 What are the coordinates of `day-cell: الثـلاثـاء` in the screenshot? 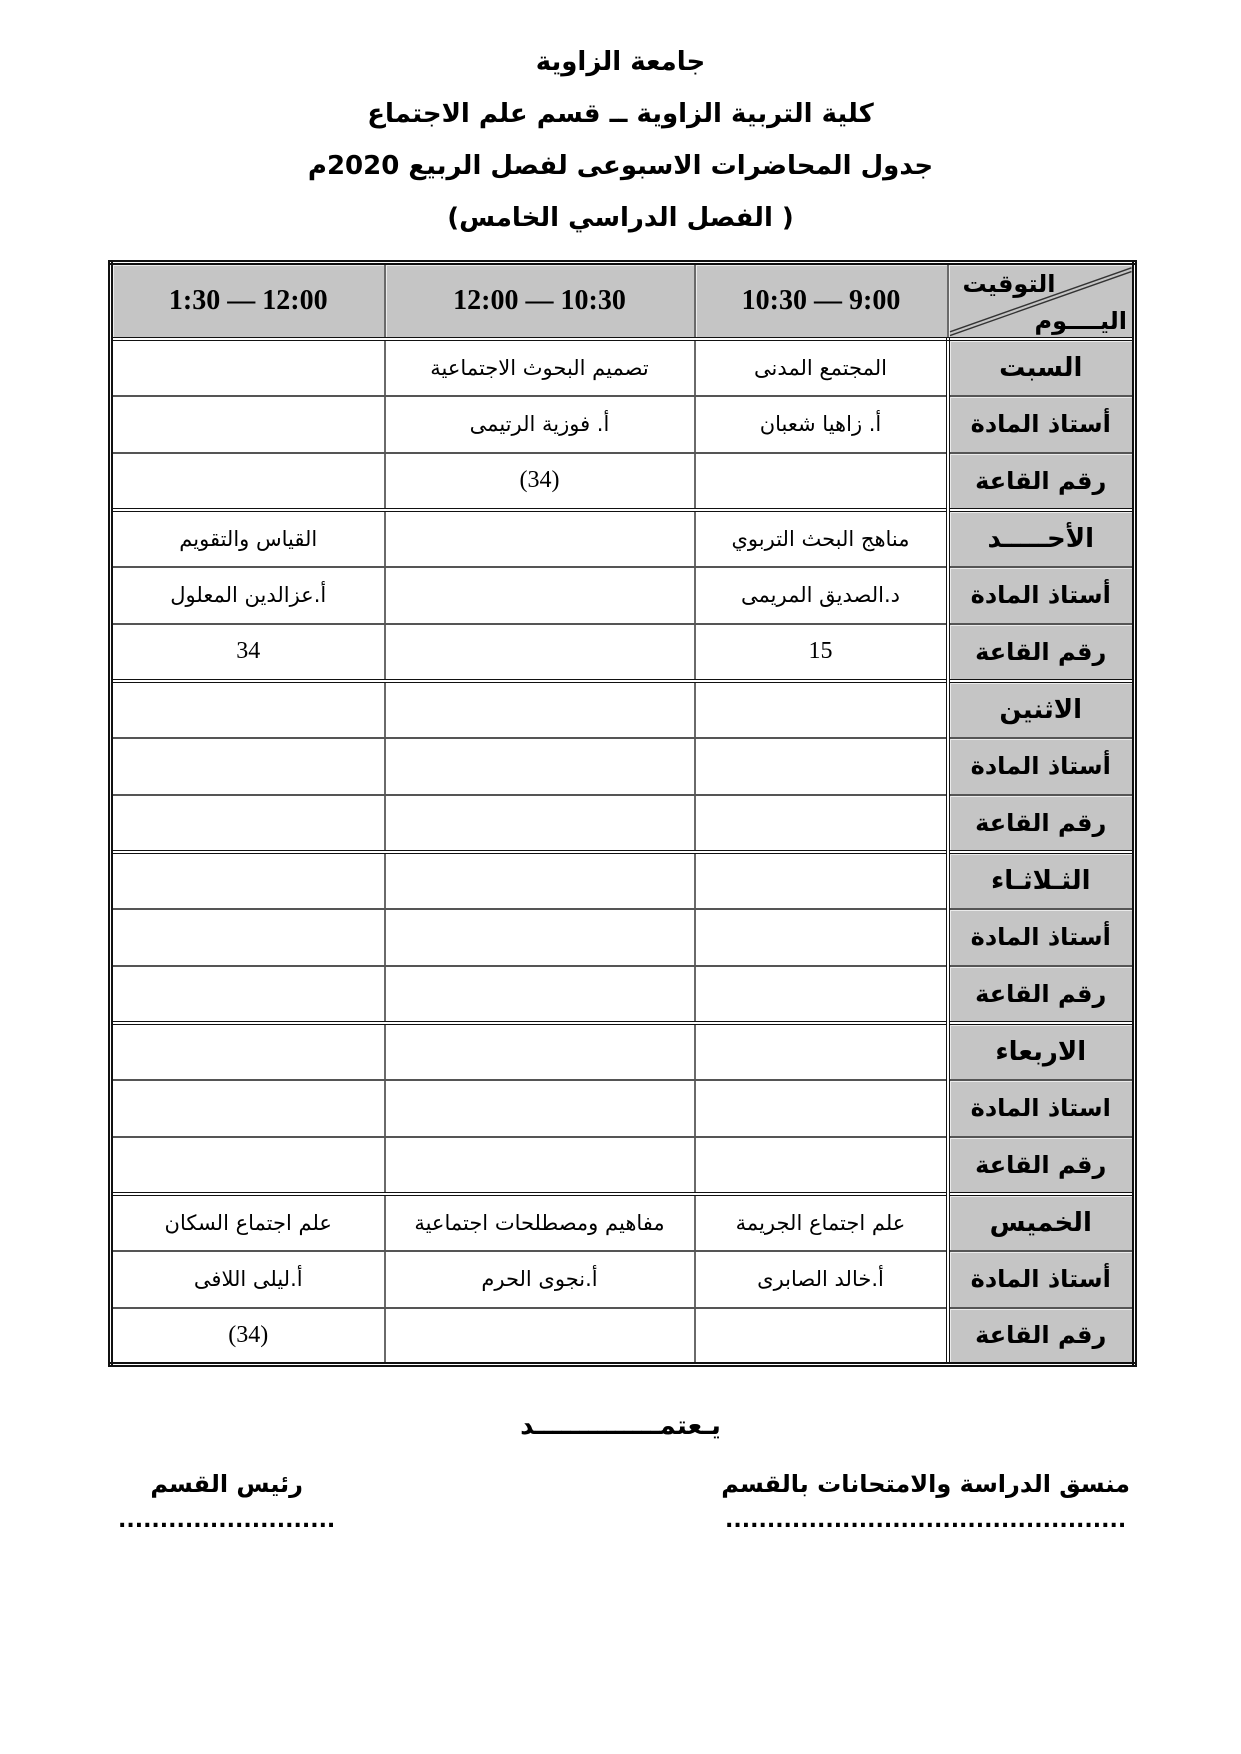 It's located at (1040, 879).